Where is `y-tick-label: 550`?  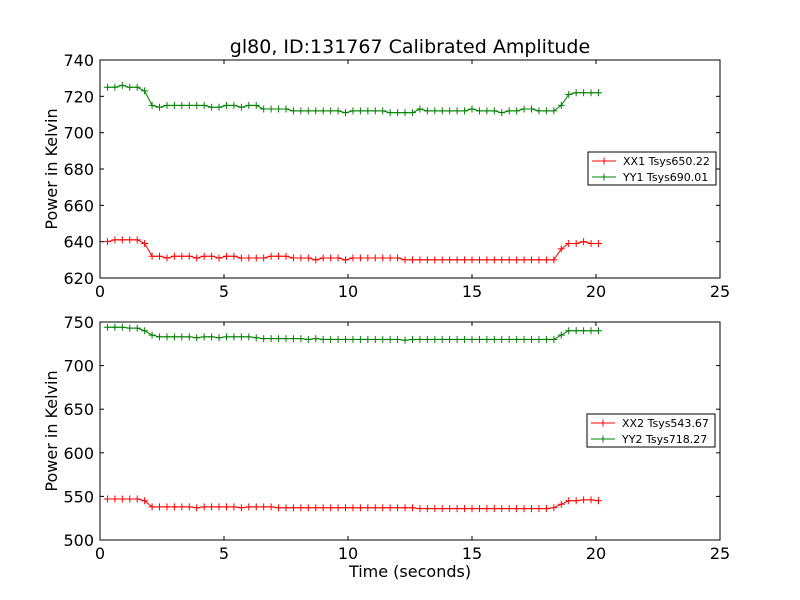
y-tick-label: 550 is located at coordinates (78, 496).